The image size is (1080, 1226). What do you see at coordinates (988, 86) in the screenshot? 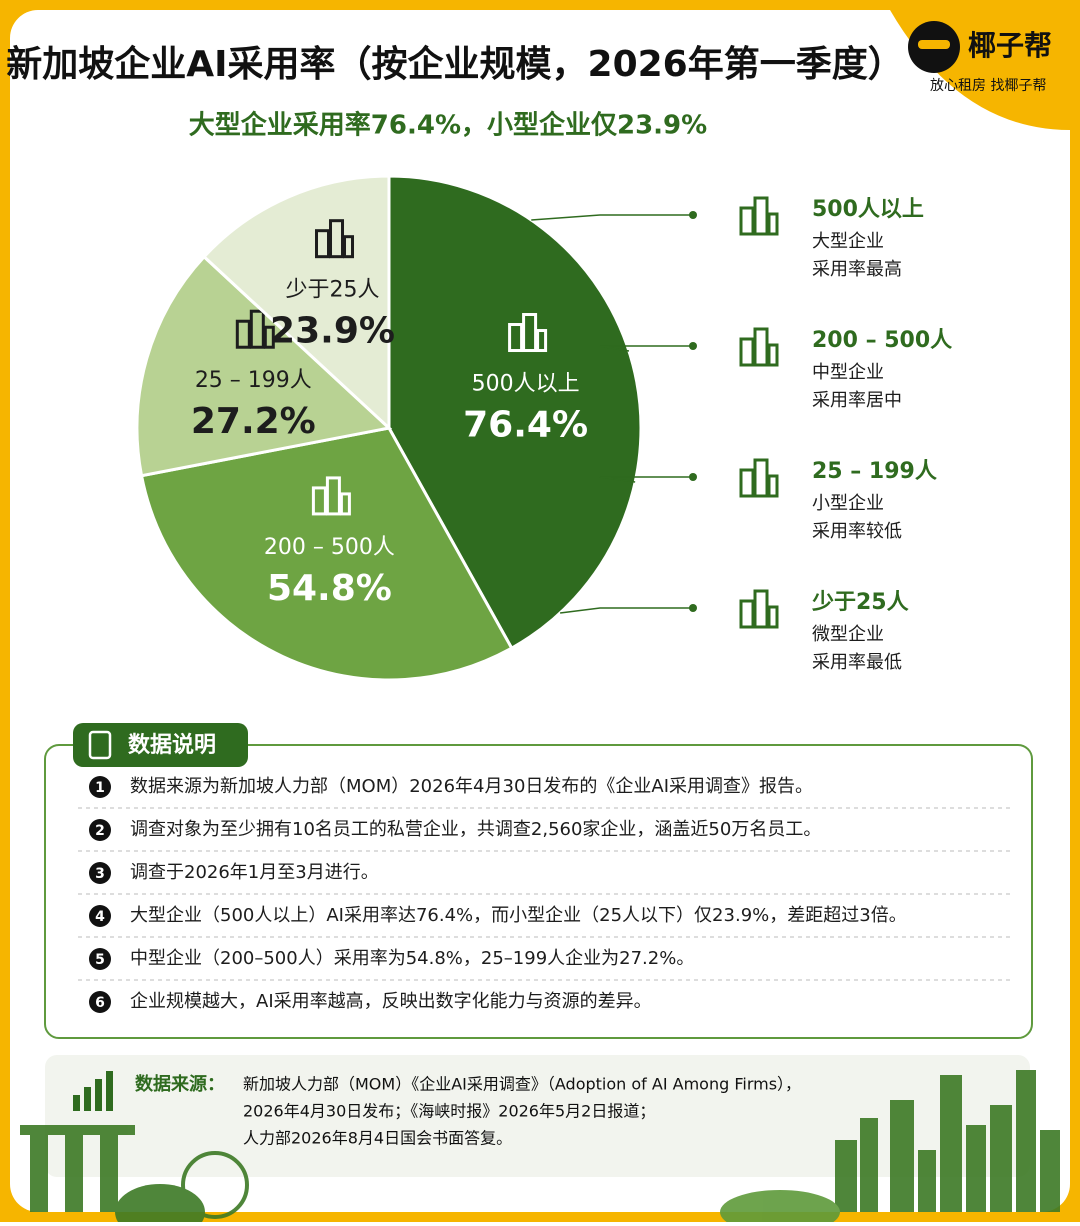
I see `brand-tagline: 放心租房 找椰子帮` at bounding box center [988, 86].